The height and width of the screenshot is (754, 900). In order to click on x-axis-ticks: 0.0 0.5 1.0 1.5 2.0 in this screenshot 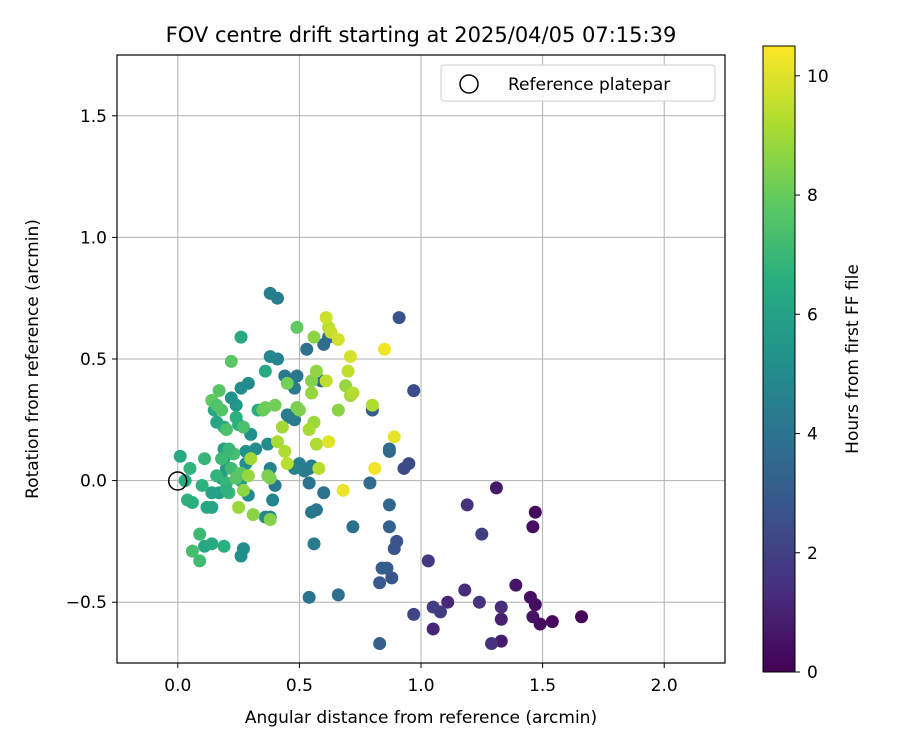, I will do `click(421, 679)`.